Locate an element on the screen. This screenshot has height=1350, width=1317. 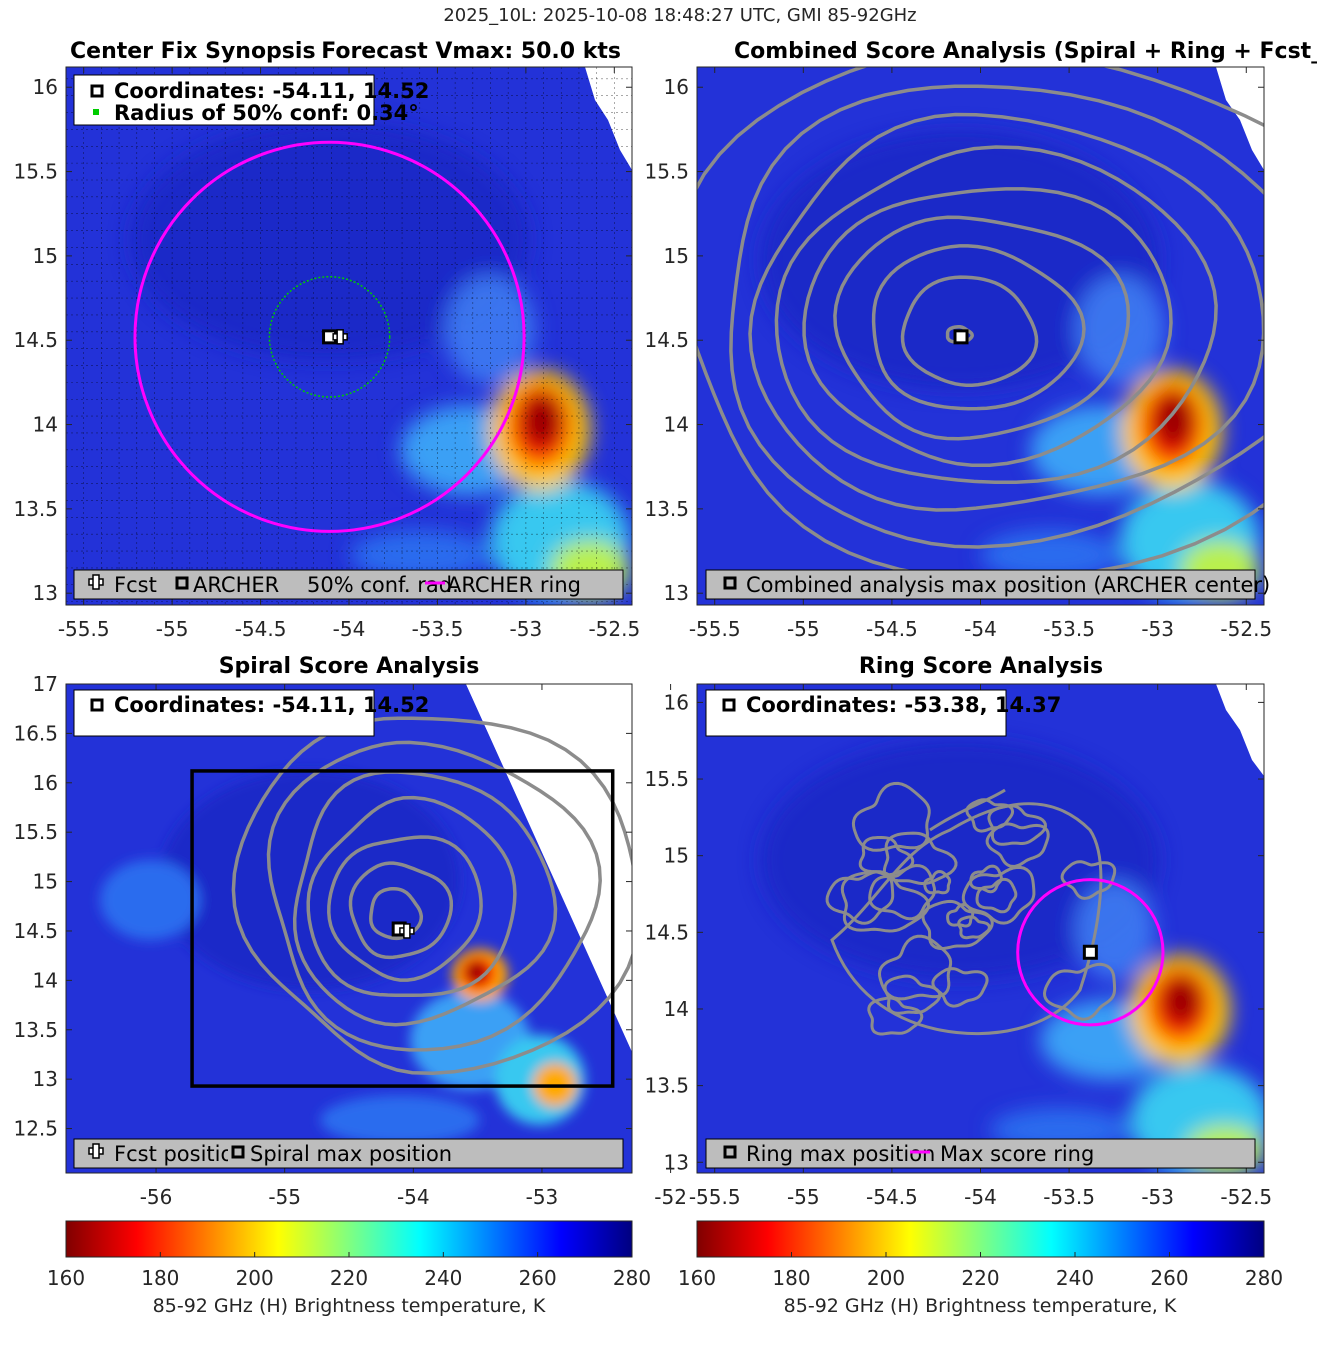
forecast-vmax-title: Forecast Vmax: 50.0 kts is located at coordinates (471, 51).